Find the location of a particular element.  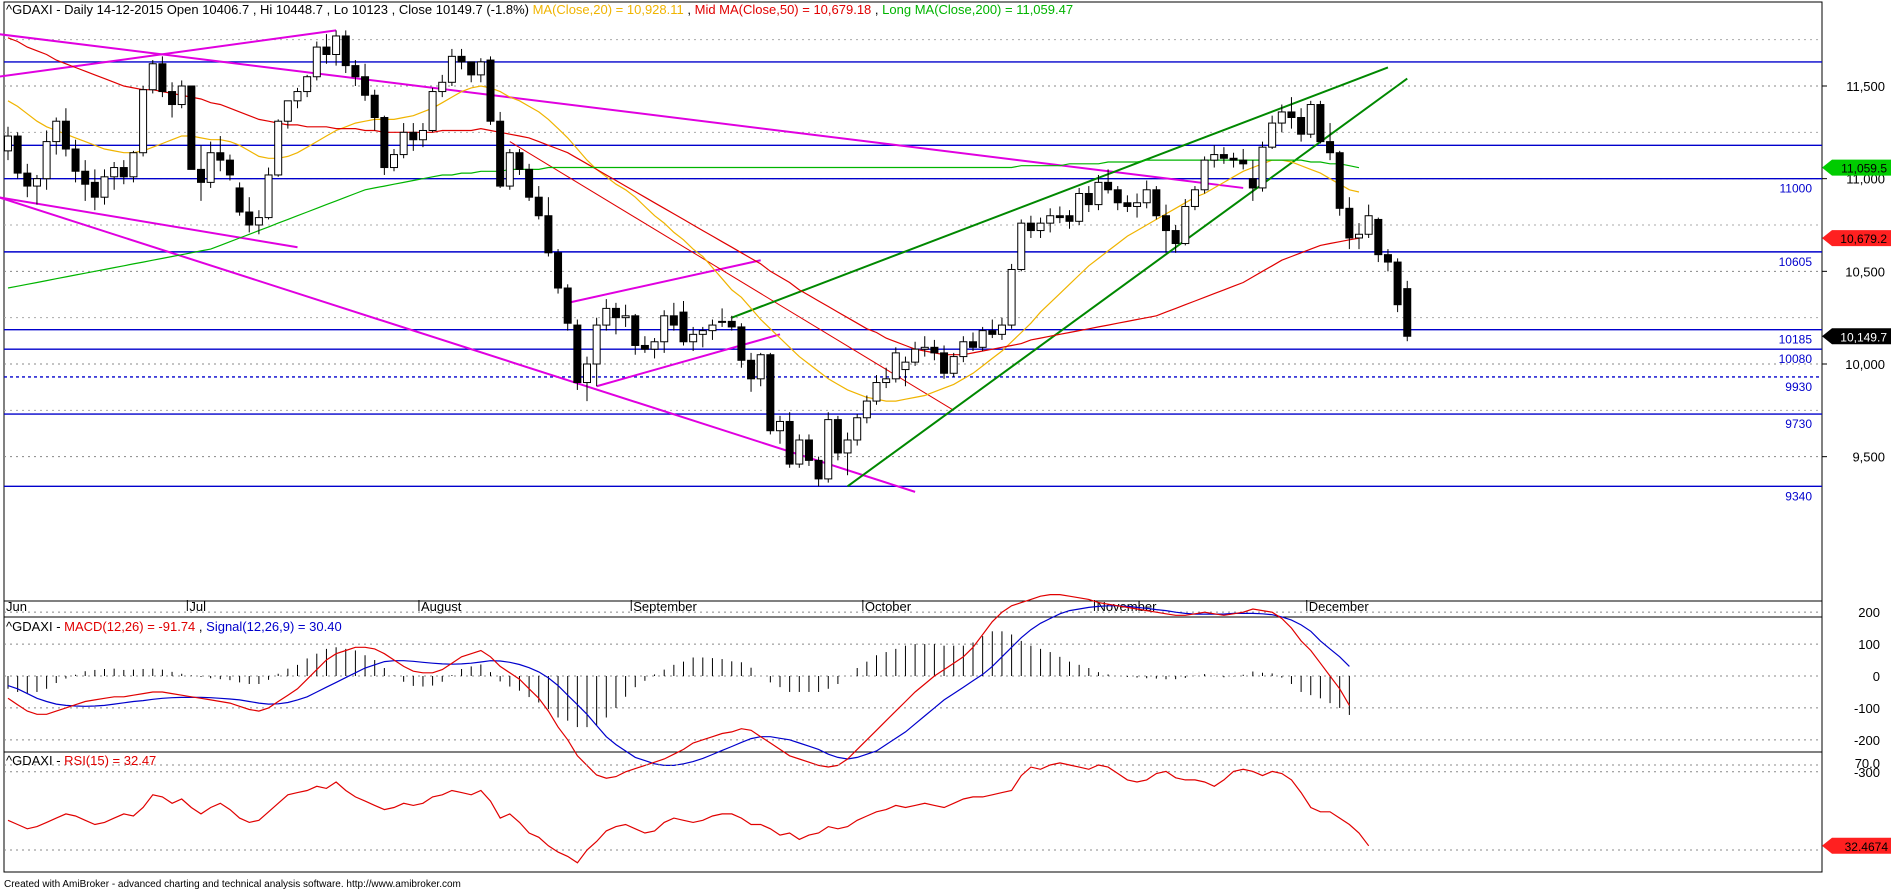

rsi-value-box-bg is located at coordinates (1856, 845).